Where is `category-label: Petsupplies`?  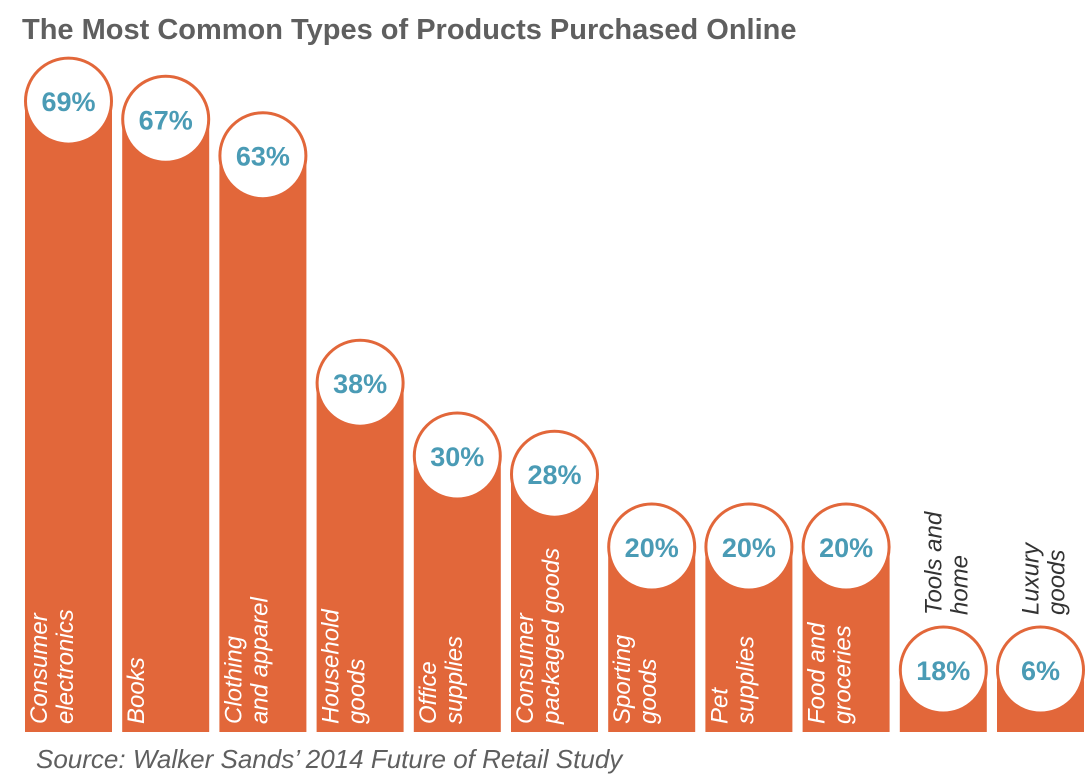
category-label: Petsupplies is located at coordinates (732, 680).